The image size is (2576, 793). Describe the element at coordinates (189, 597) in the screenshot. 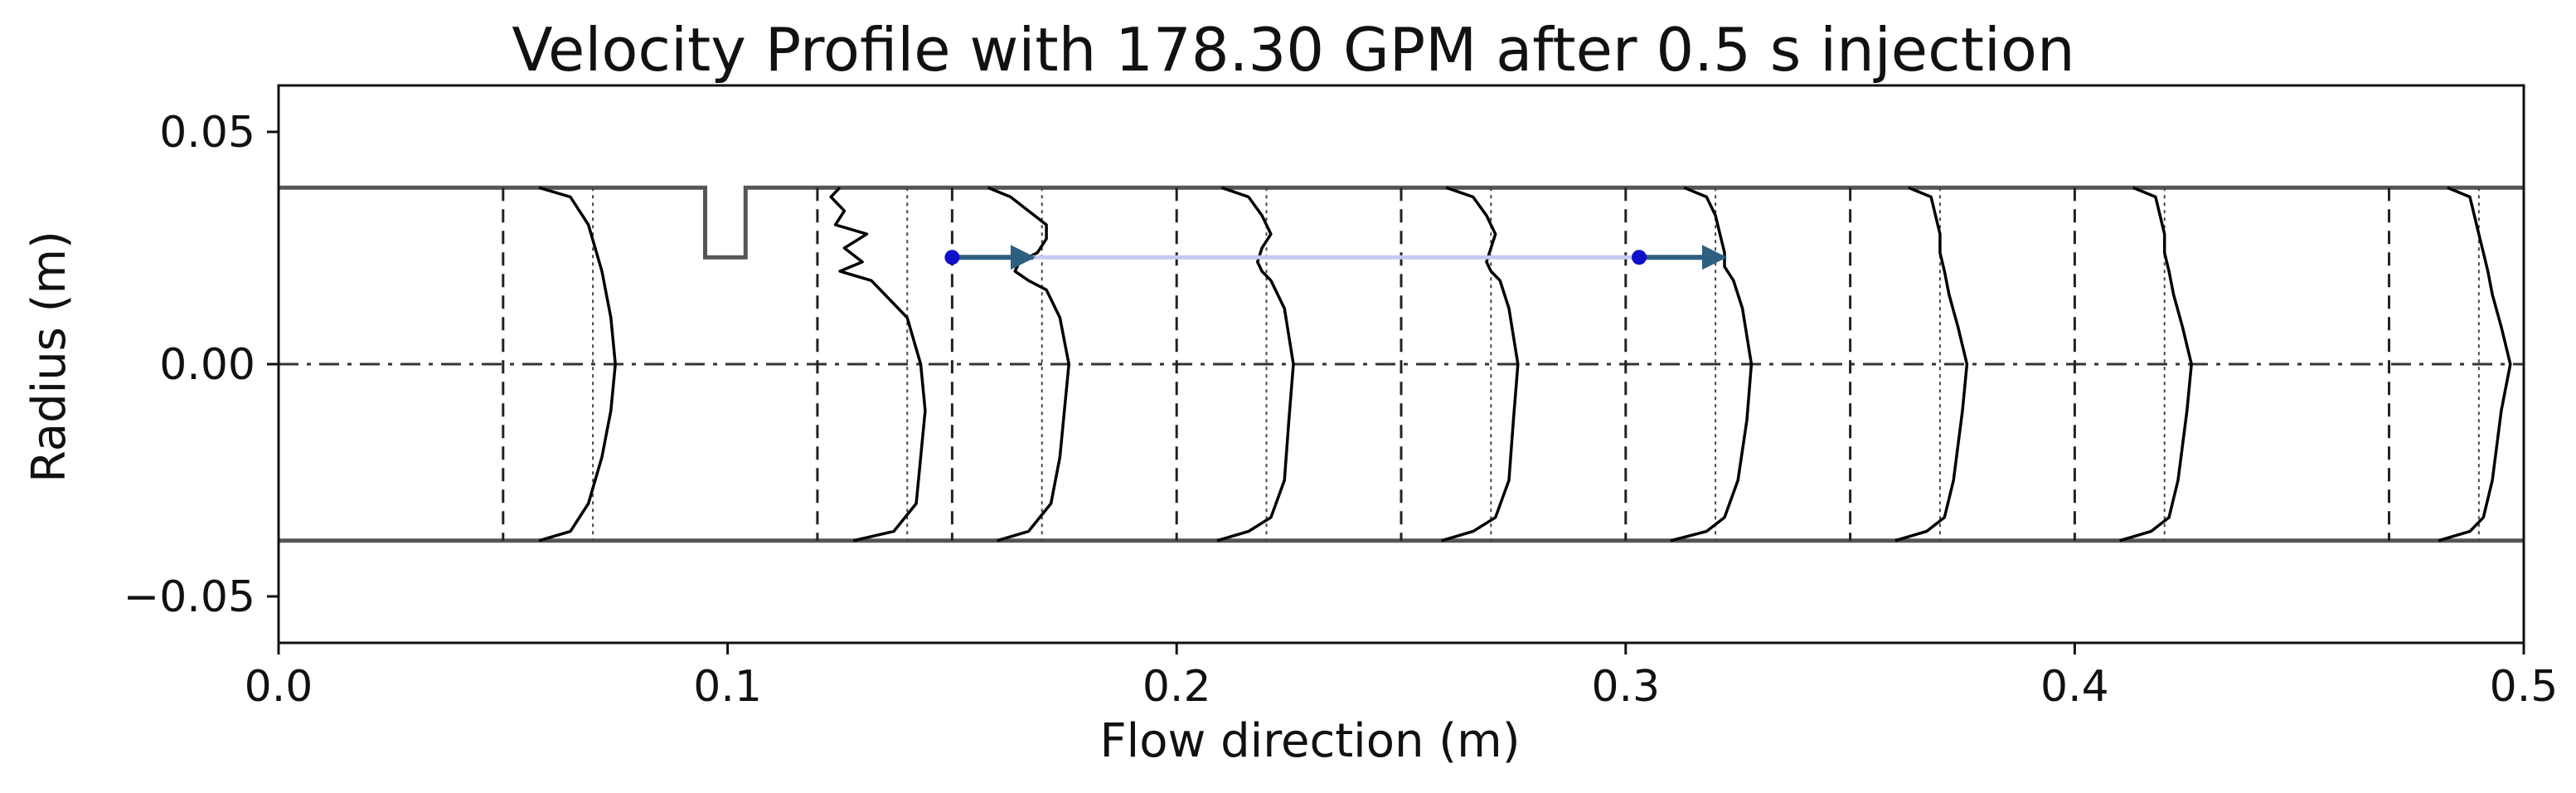

I see `y-tick-label-0: −0.05` at that location.